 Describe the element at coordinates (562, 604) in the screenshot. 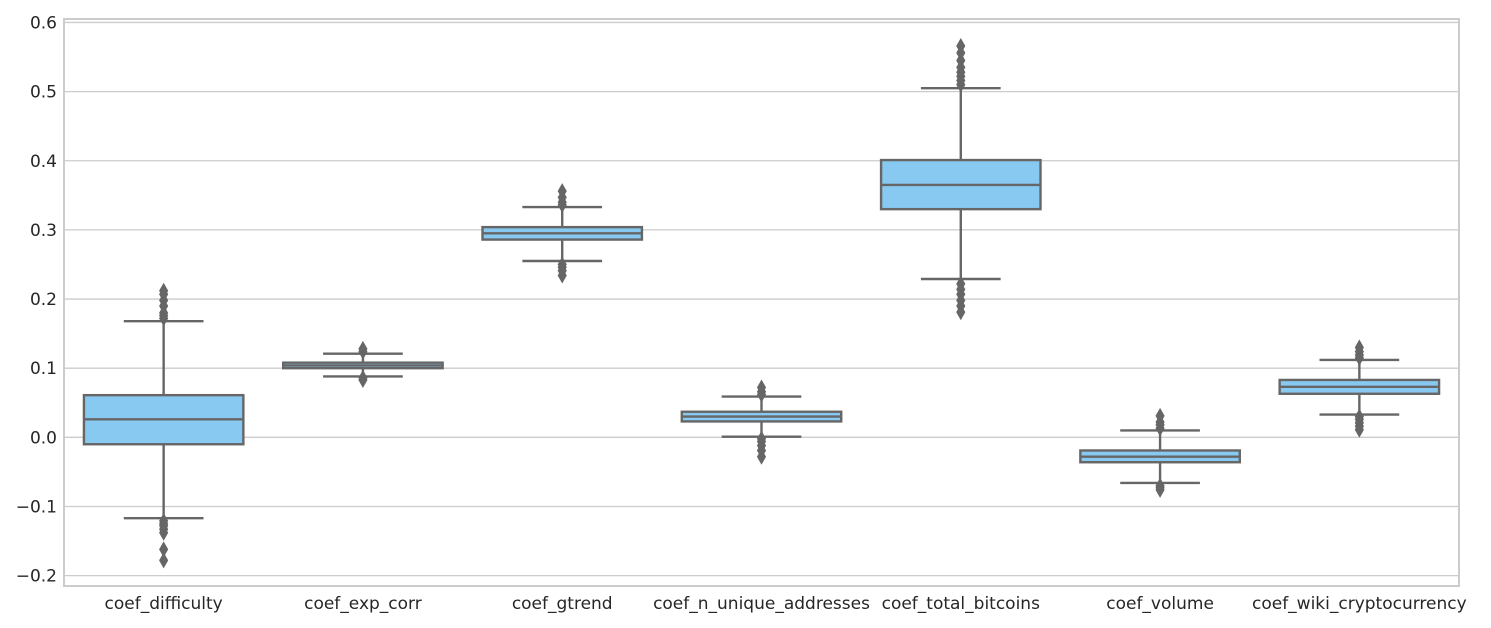

I see `x-tick-label: coef_gtrend` at that location.